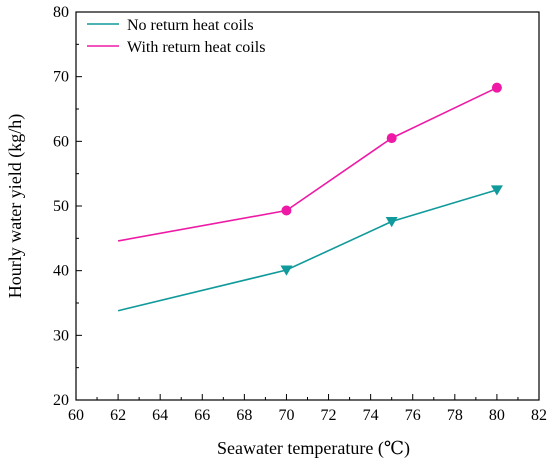  What do you see at coordinates (202, 415) in the screenshot?
I see `x-tick-label: 66` at bounding box center [202, 415].